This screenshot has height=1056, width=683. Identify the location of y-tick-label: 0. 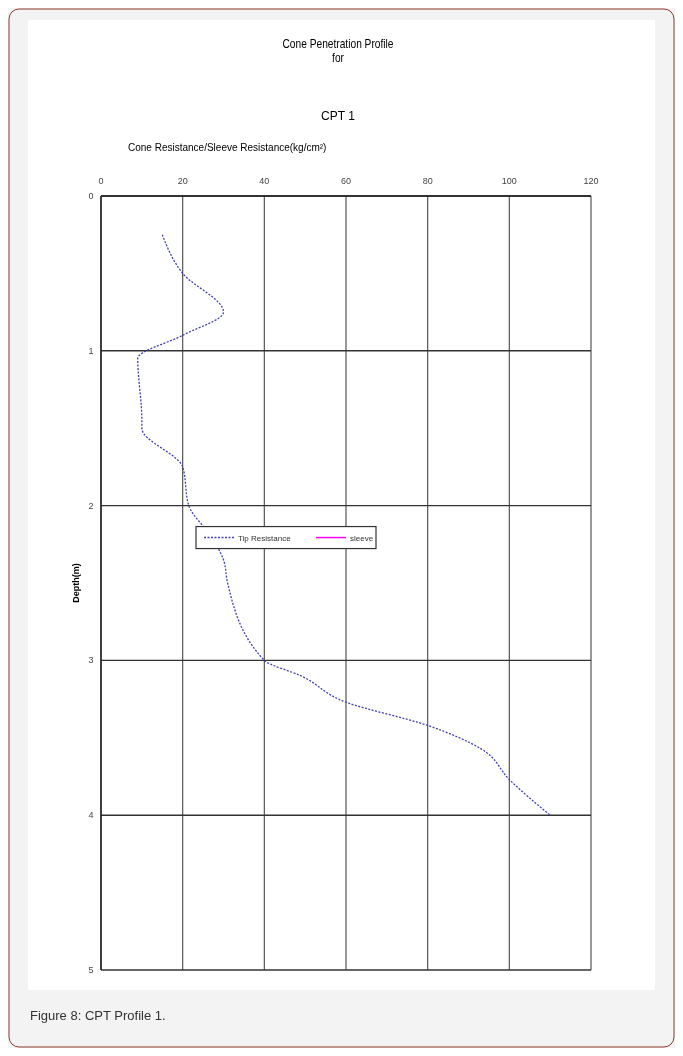
(91, 196).